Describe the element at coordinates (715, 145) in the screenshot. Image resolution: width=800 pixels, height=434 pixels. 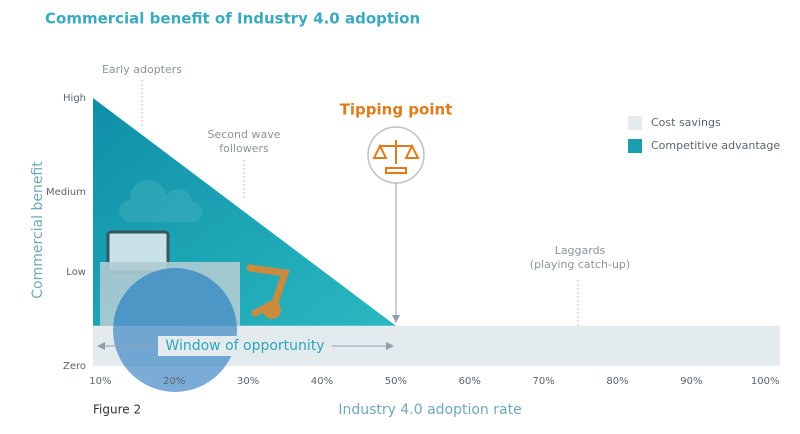
I see `legend-label: Competitive advantage` at that location.